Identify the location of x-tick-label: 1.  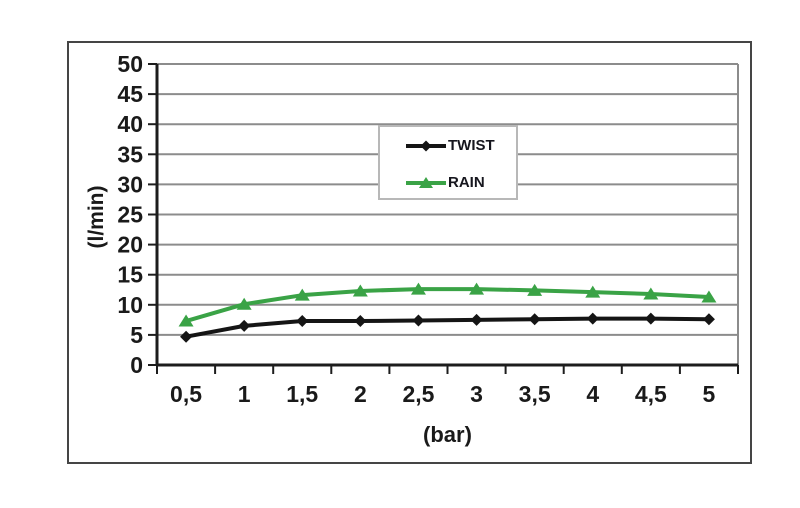
(244, 394).